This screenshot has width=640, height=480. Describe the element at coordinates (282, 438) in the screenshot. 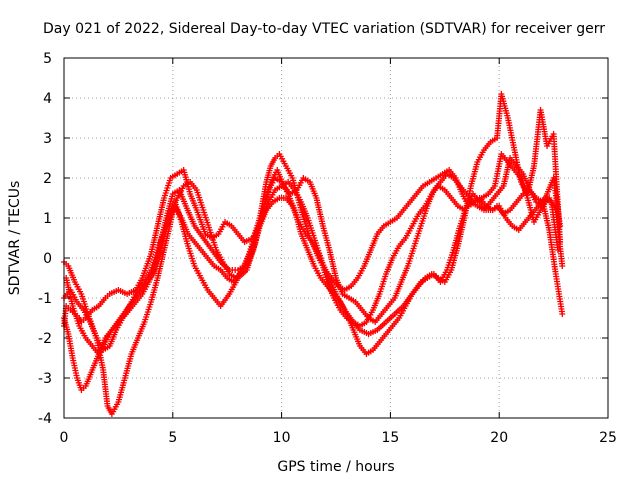

I see `x-tick-label: 10` at that location.